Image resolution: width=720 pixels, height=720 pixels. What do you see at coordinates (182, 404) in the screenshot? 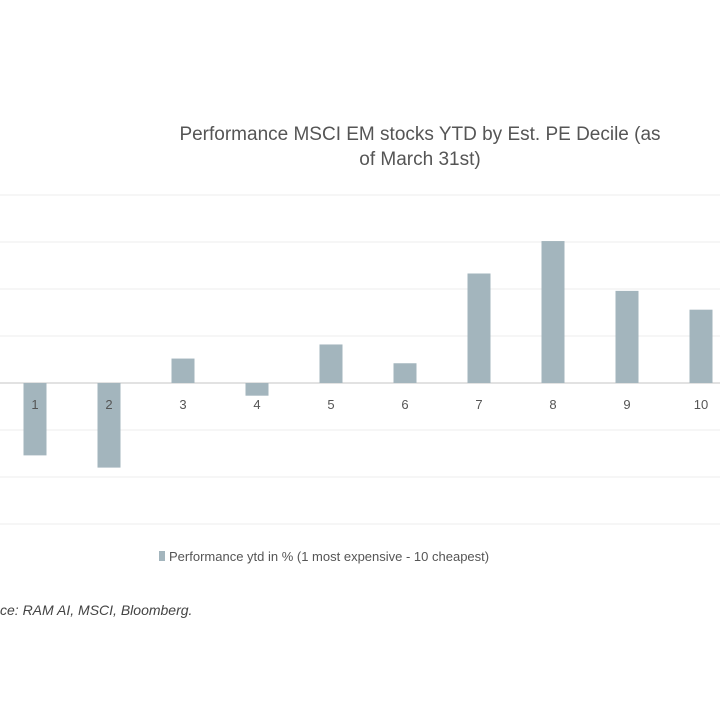
I see `x-tick-label: 3` at bounding box center [182, 404].